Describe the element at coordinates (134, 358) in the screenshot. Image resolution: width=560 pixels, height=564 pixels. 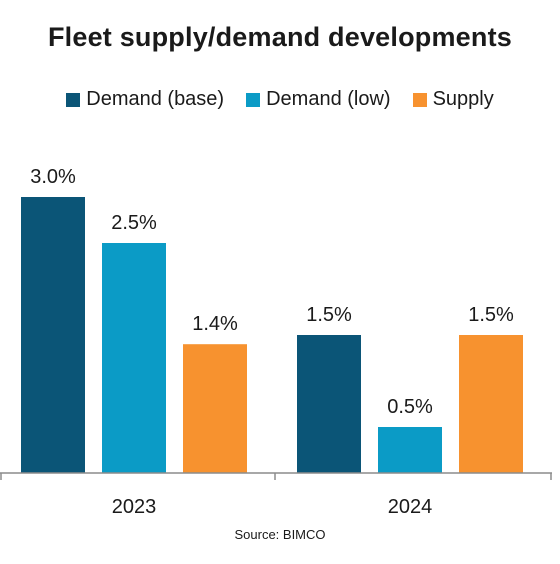
I see `bar-2023-demand-low` at that location.